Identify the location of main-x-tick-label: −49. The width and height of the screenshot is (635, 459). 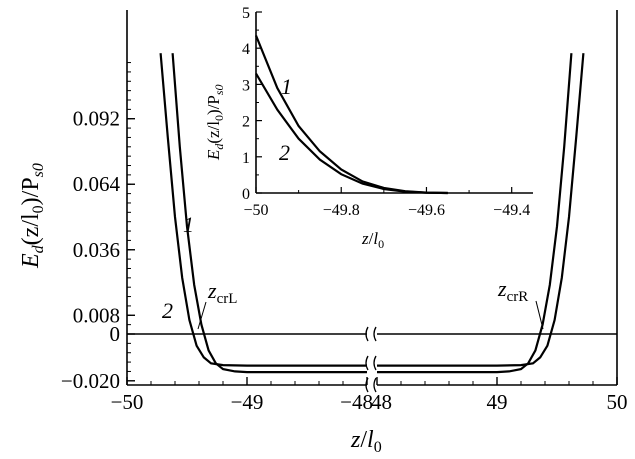
(247, 402).